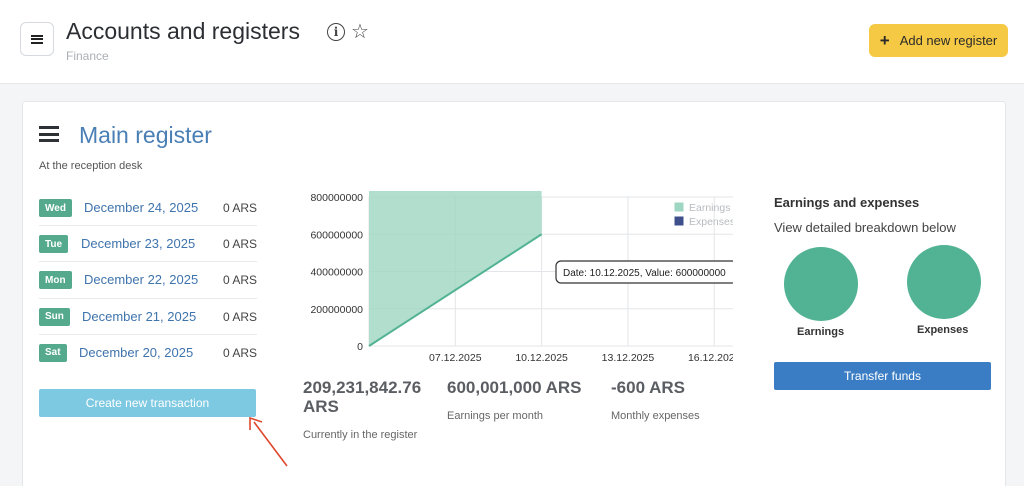  Describe the element at coordinates (944, 282) in the screenshot. I see `expenses-pie-chart` at that location.